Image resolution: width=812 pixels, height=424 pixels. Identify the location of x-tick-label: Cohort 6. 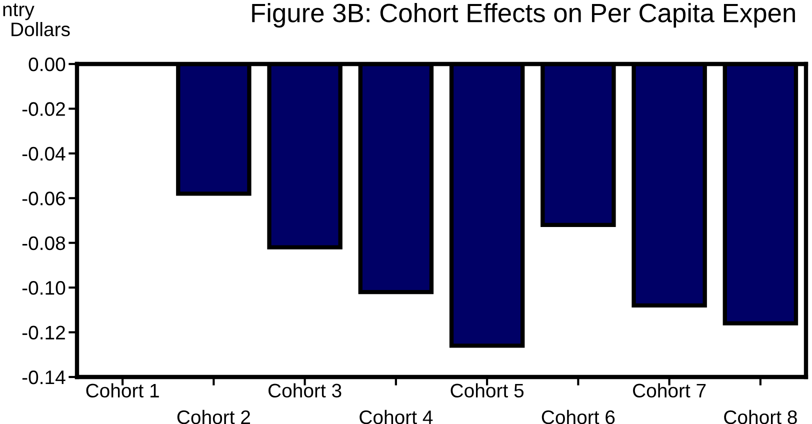
(578, 417).